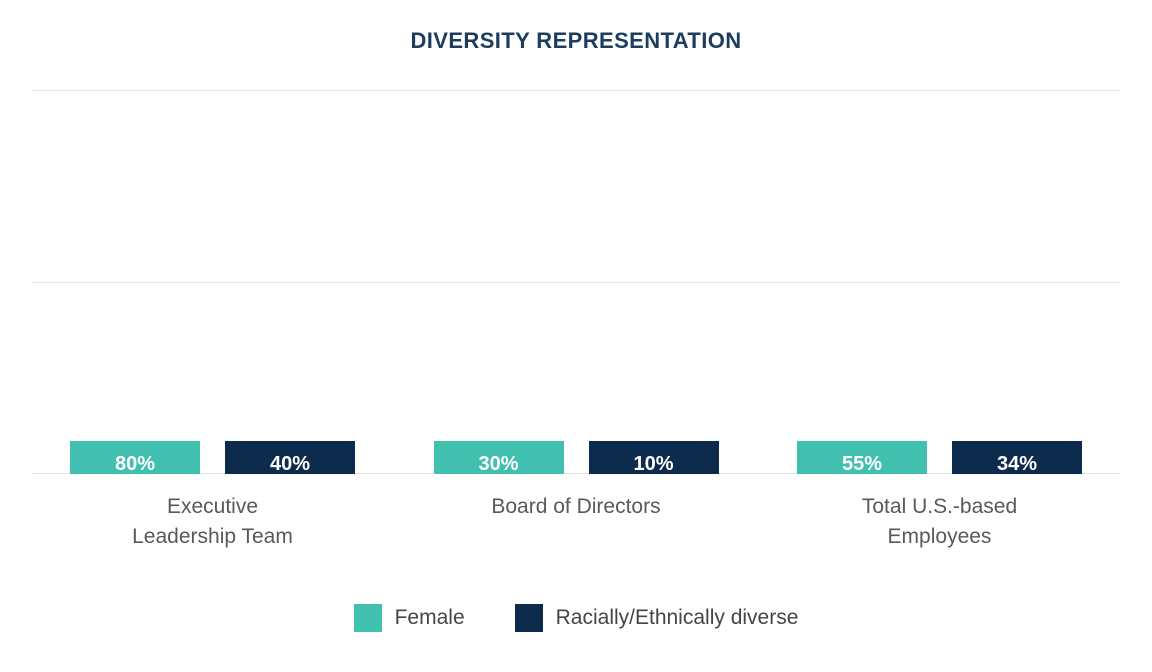 This screenshot has width=1152, height=672. I want to click on bar-racially-ethnically-diverse-board-of-directors: 10%, so click(653, 458).